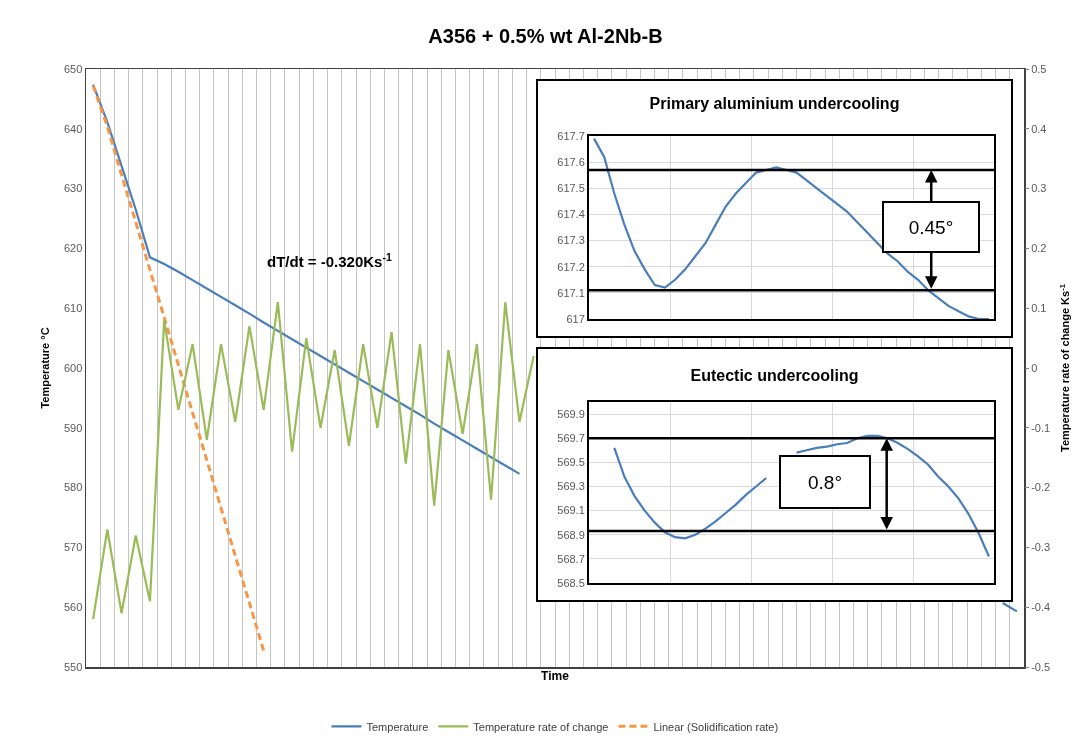  Describe the element at coordinates (571, 188) in the screenshot. I see `y-tick-label: 617.5` at that location.